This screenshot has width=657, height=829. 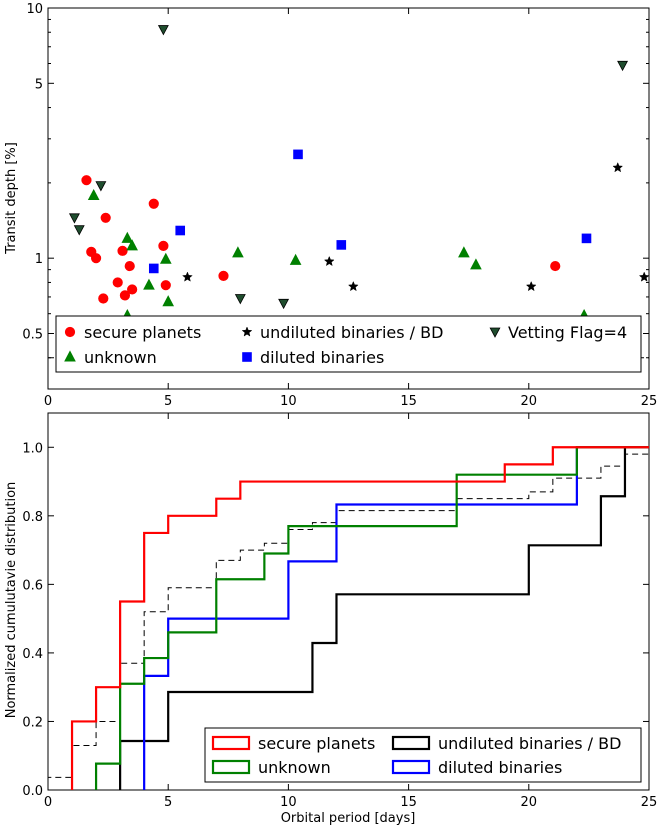 I want to click on legend-undiluted-label: undiluted binaries / BD, so click(x=351, y=332).